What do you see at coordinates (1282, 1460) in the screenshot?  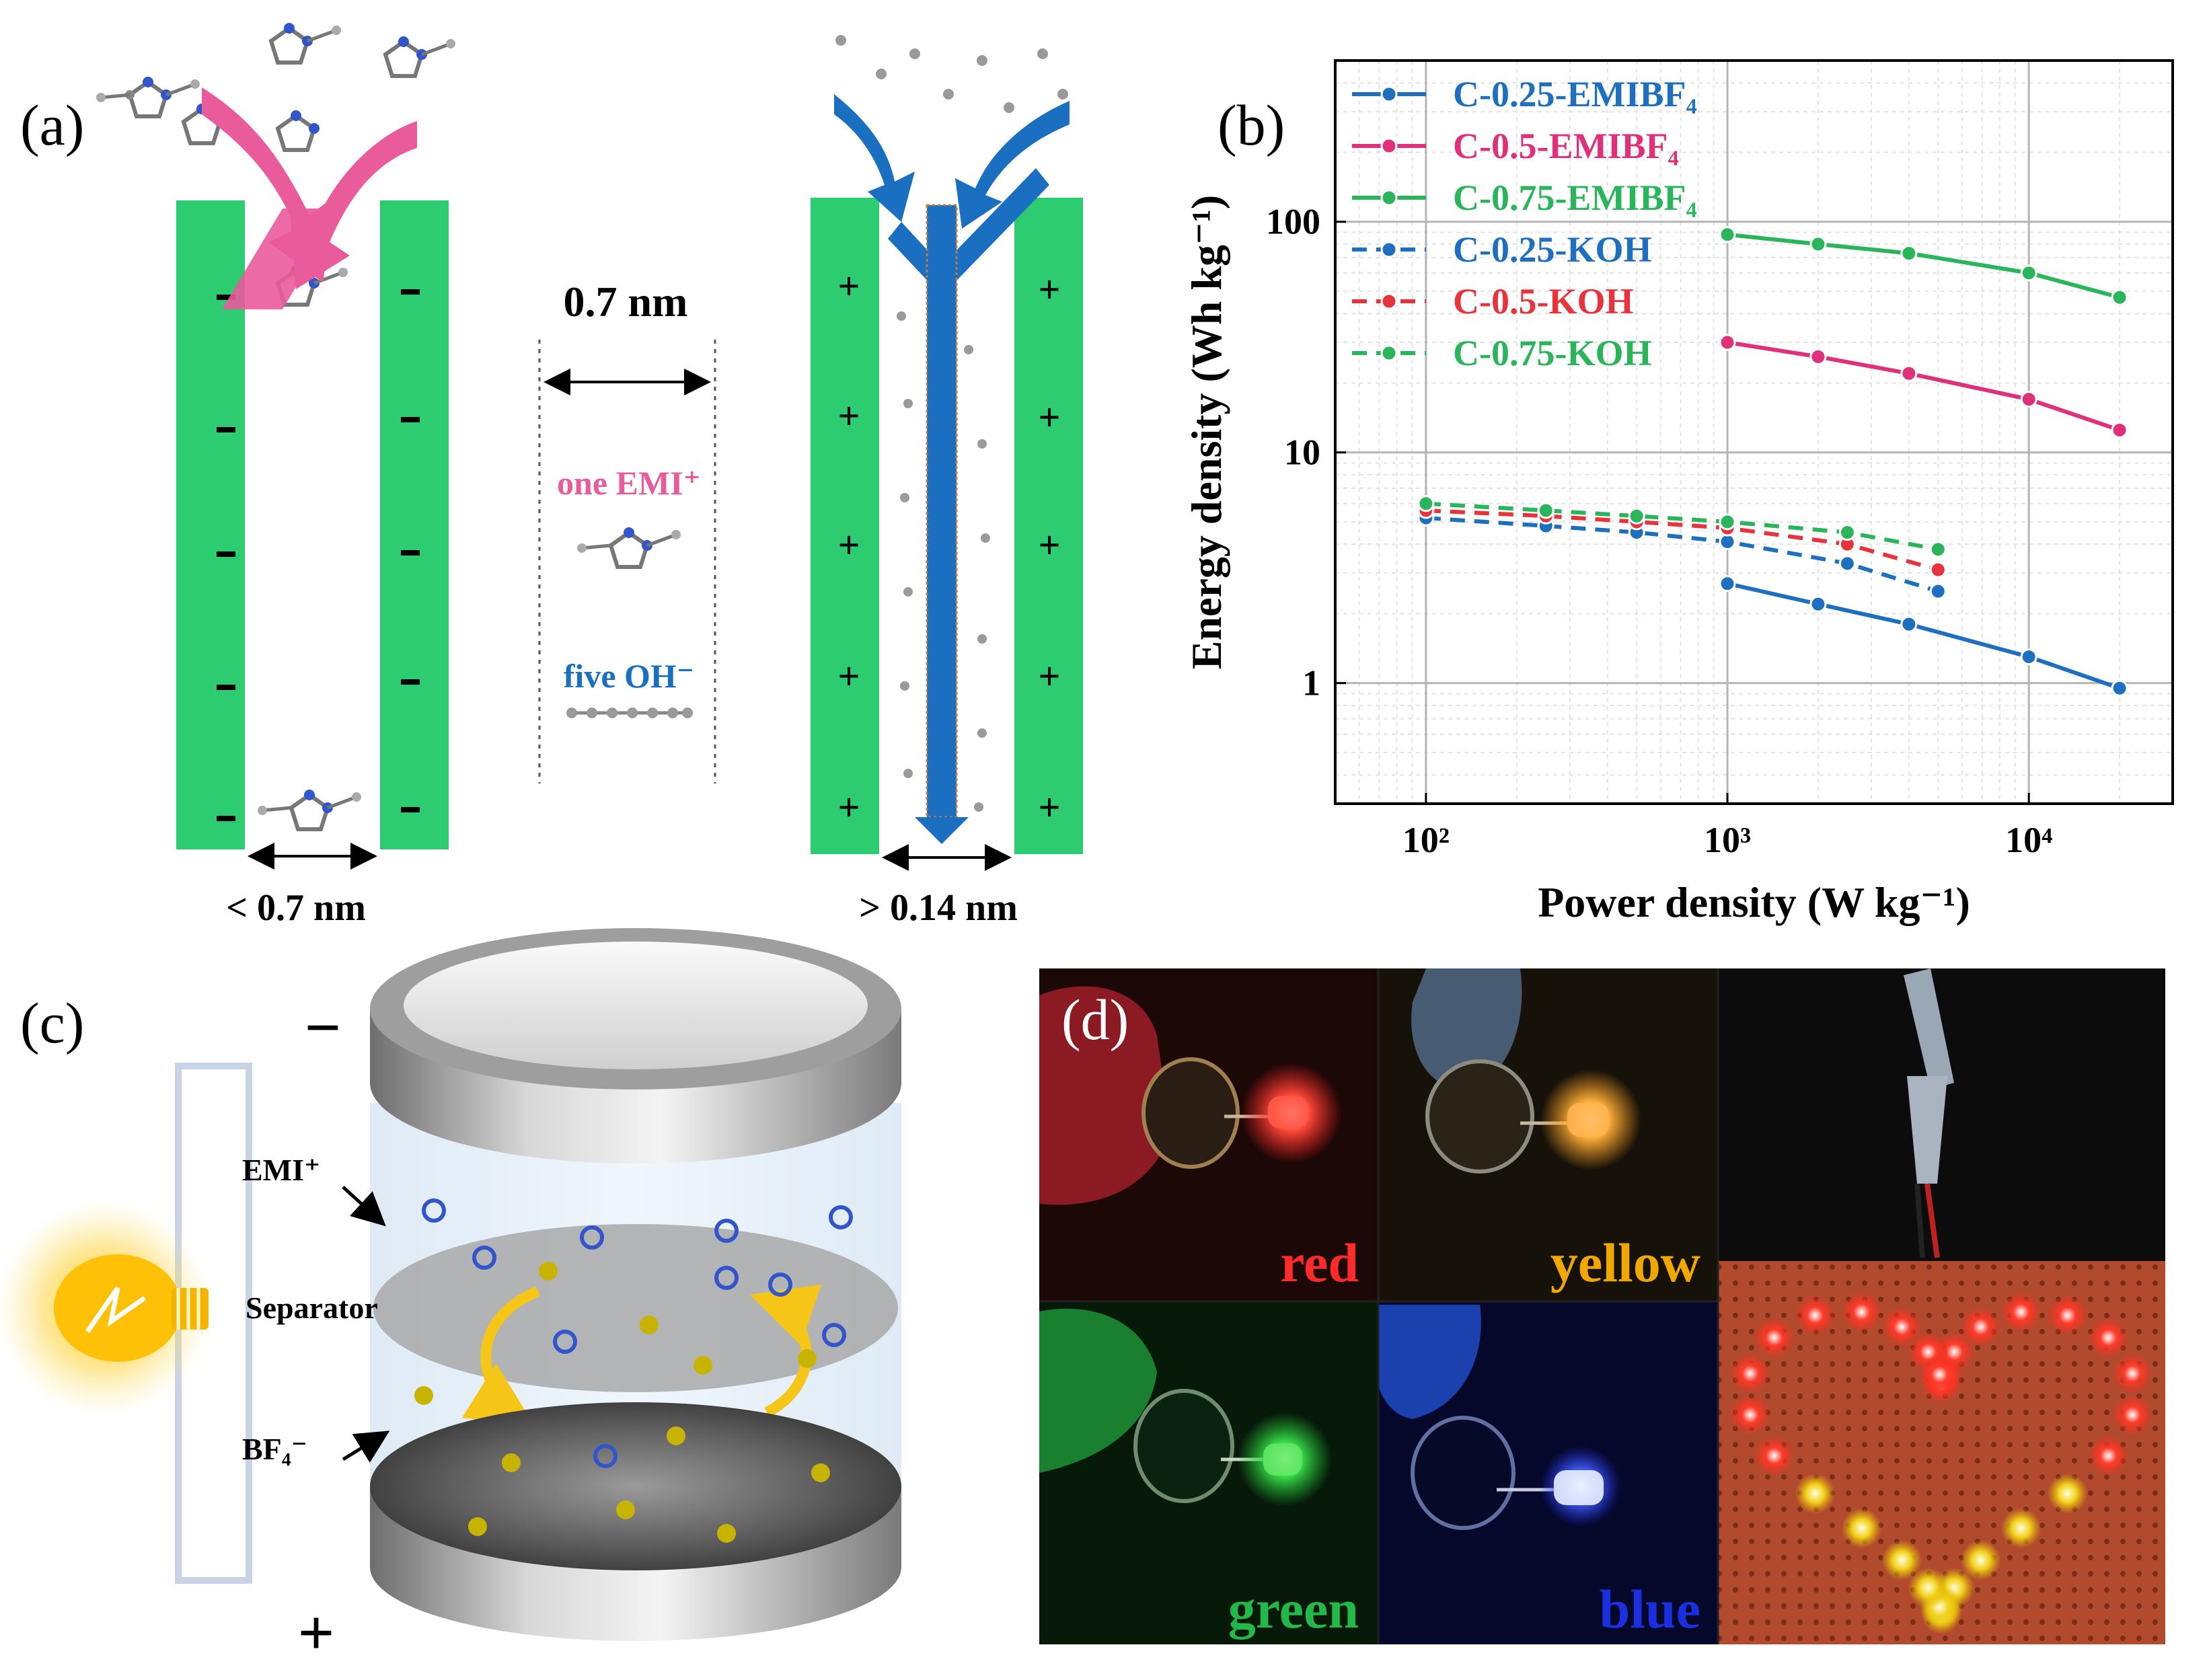 I see `led-body-green` at bounding box center [1282, 1460].